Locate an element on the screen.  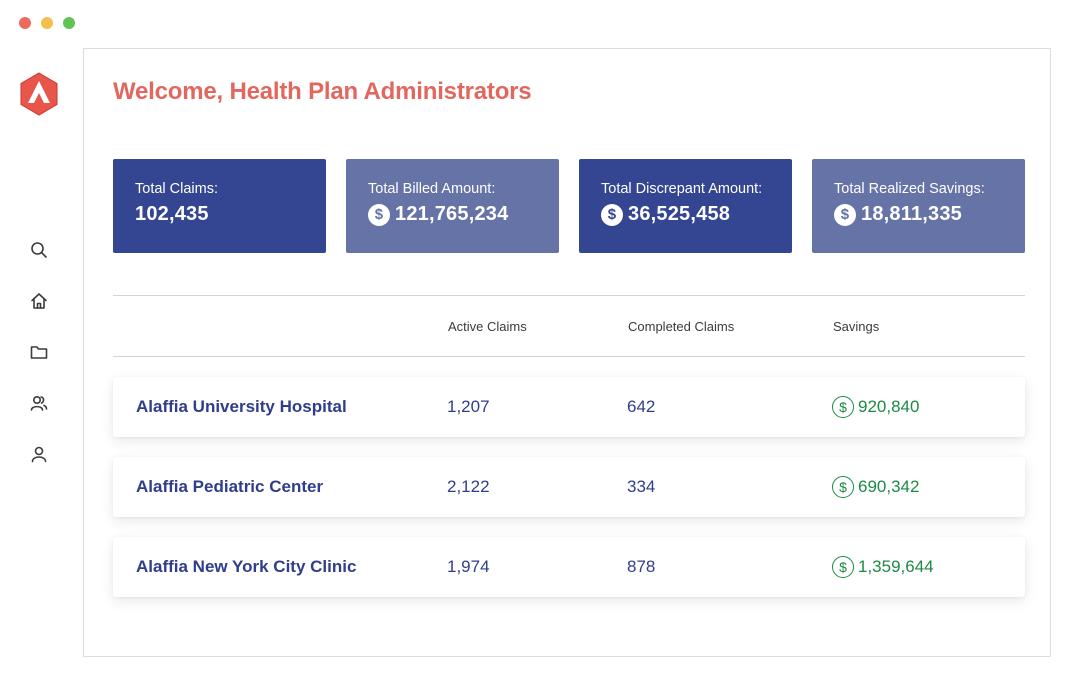
column-header-completed: Completed Claims is located at coordinates (681, 326).